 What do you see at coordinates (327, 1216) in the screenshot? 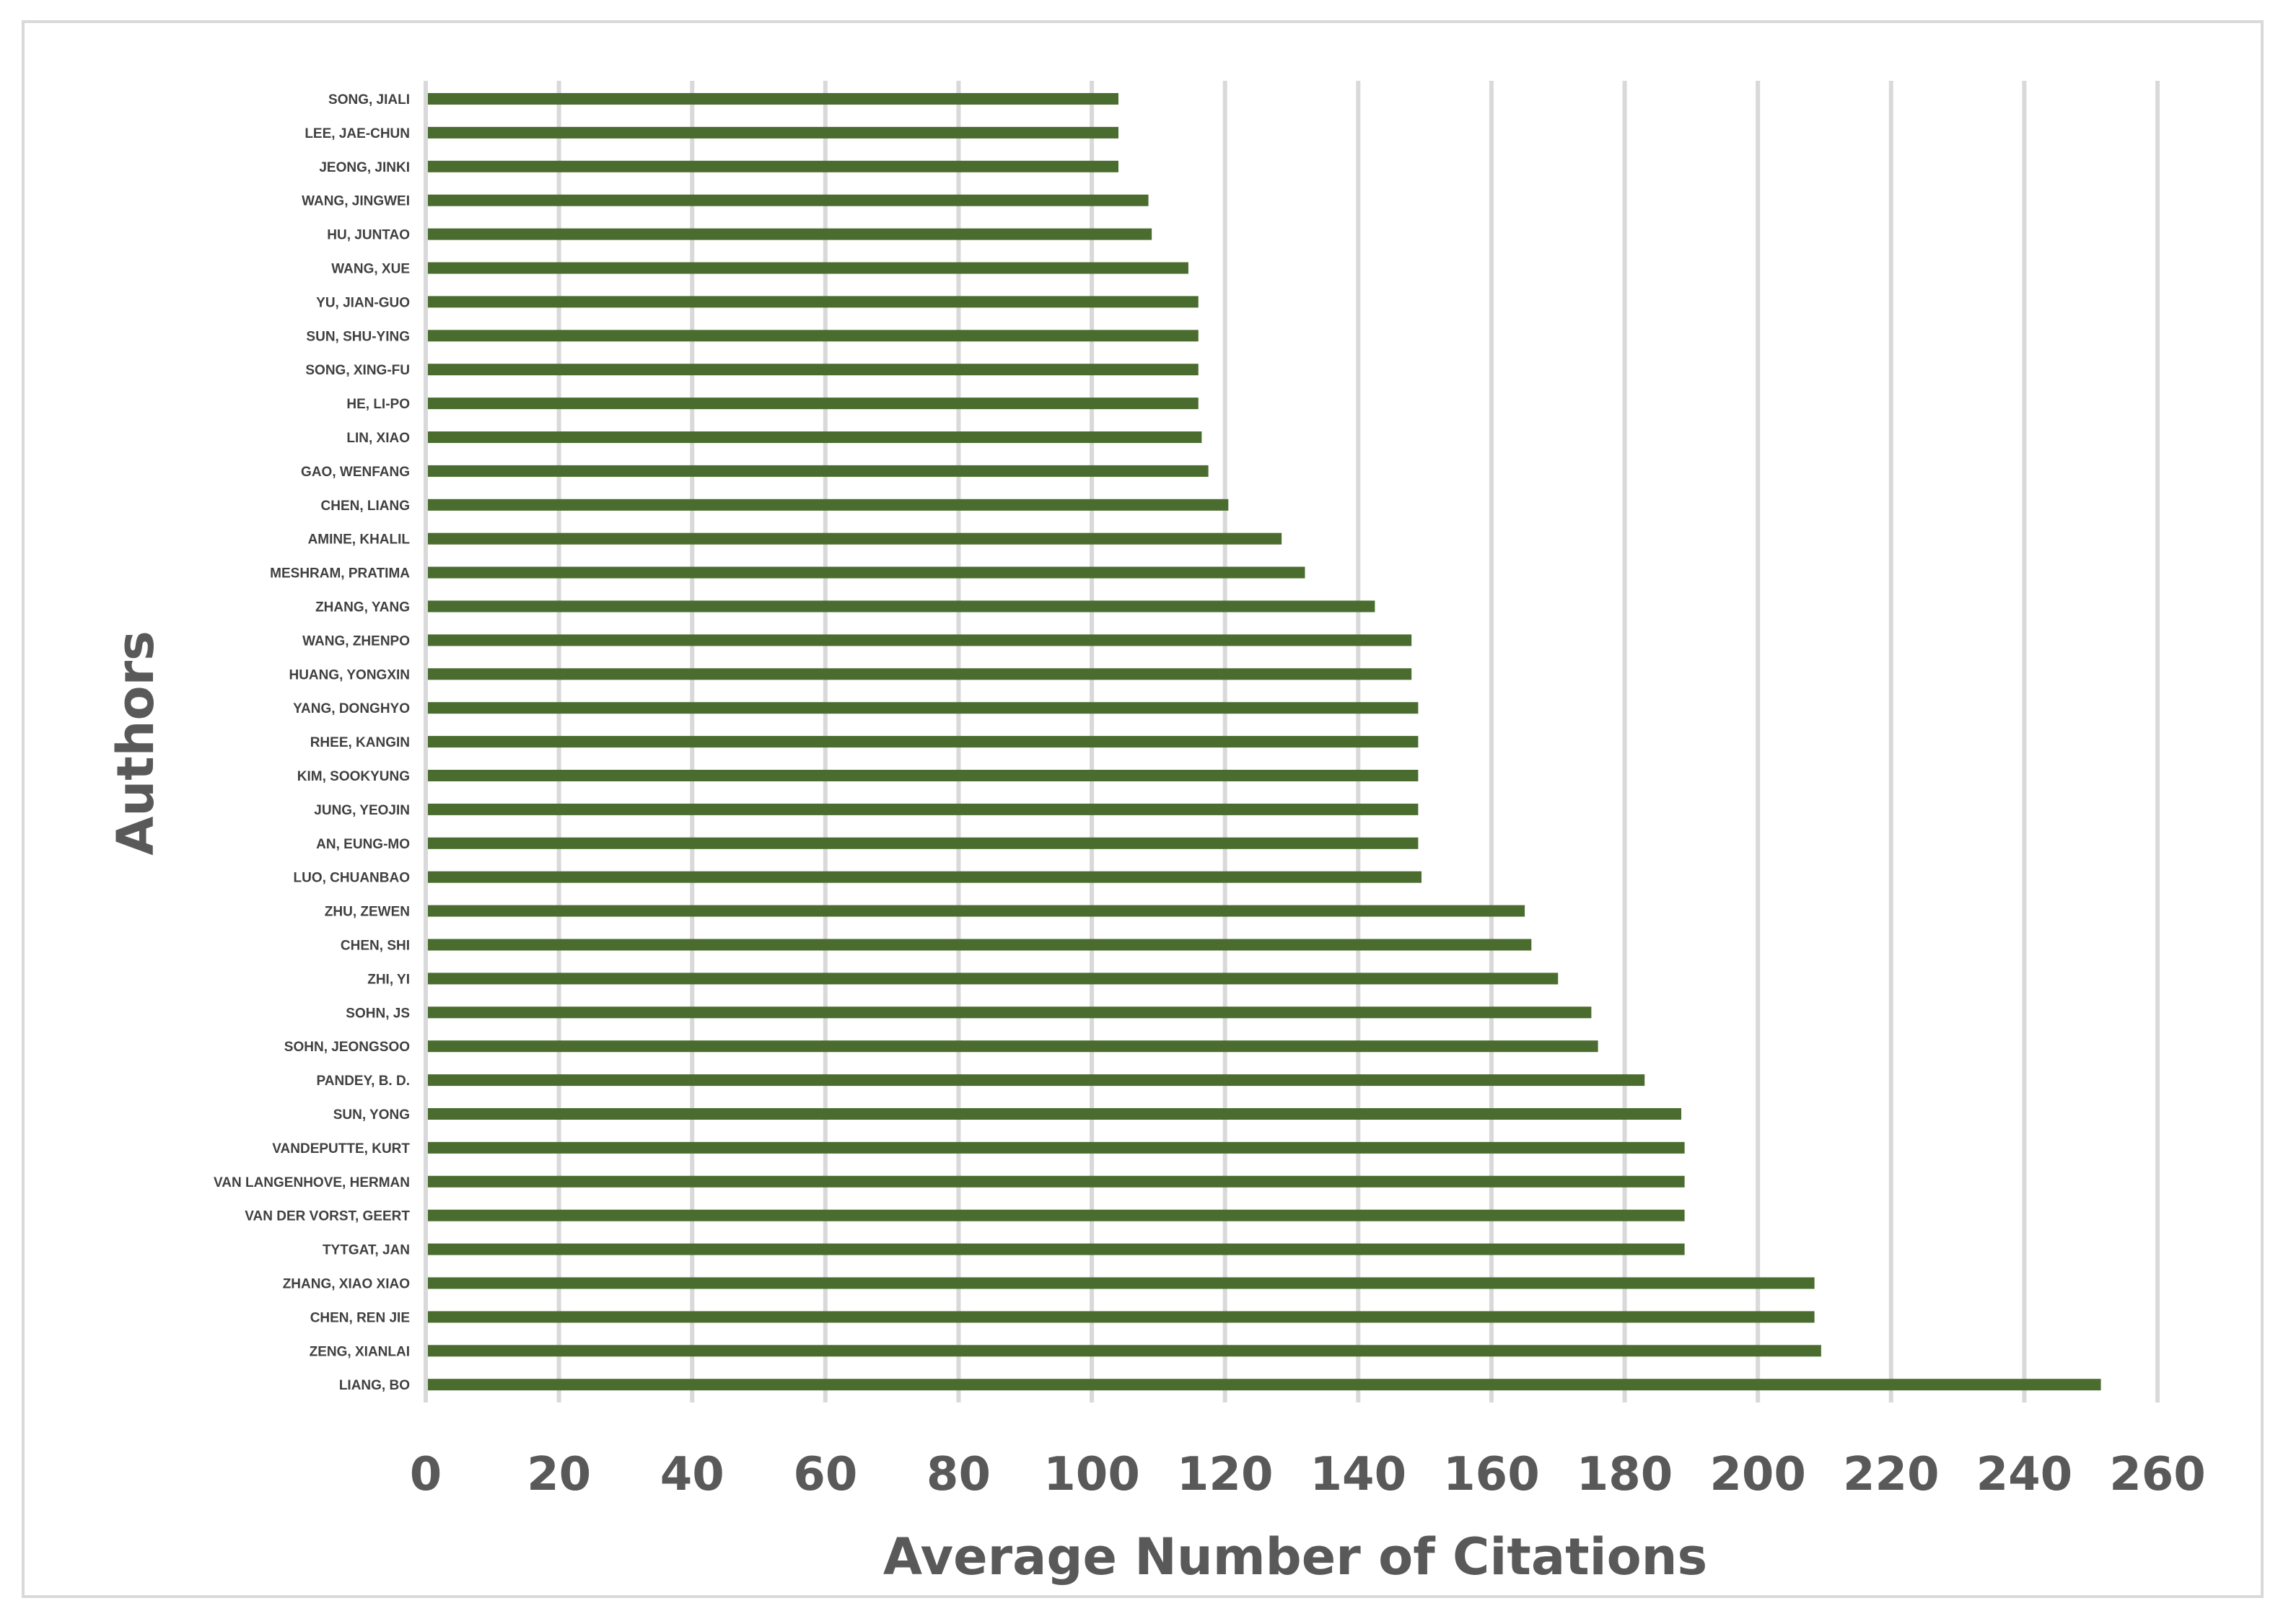
I see `category-label: VAN DER VORST, GEERT` at bounding box center [327, 1216].